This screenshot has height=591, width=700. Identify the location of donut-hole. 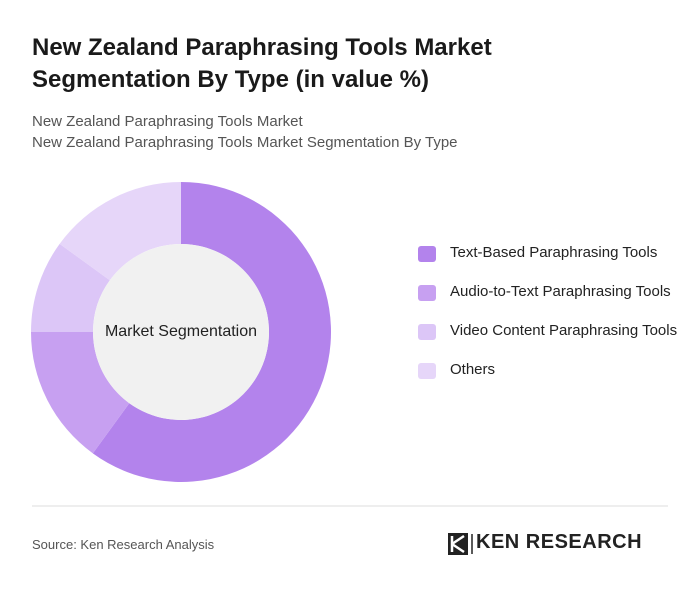
(181, 332).